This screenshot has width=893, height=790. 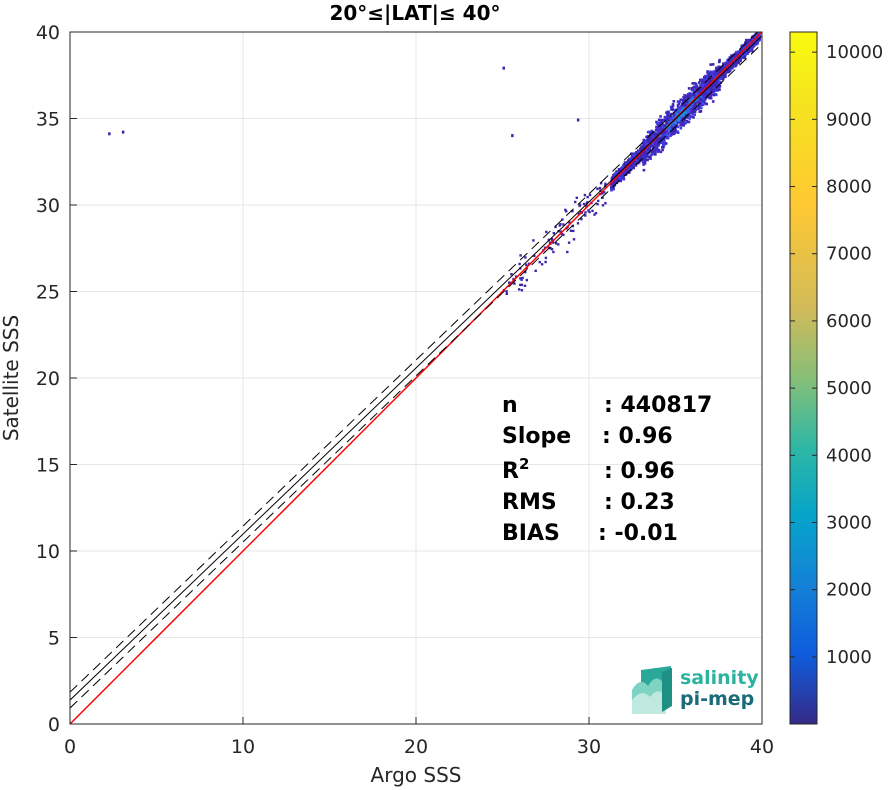 I want to click on logo-line1: salinity, so click(x=719, y=678).